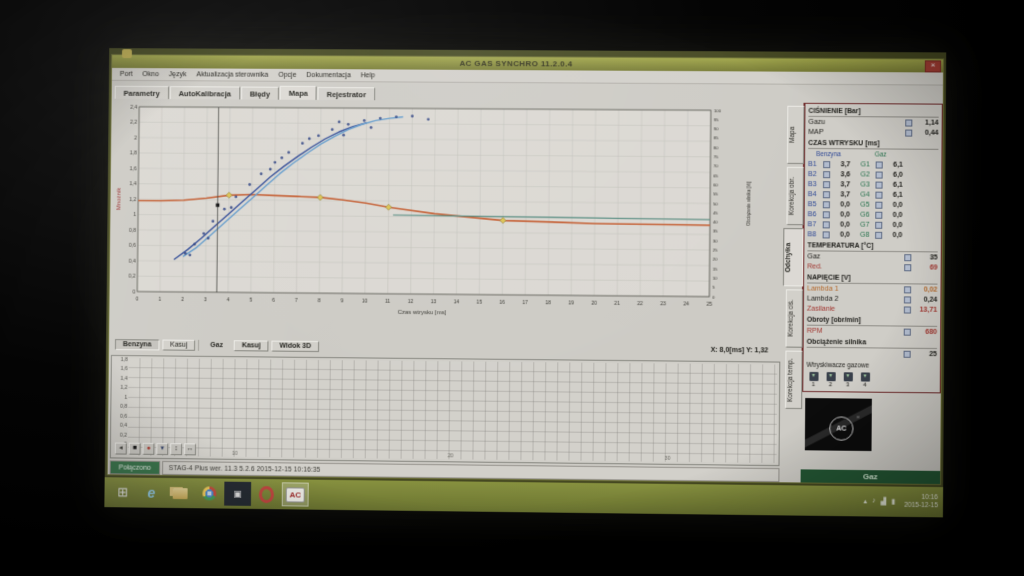 The width and height of the screenshot is (1024, 576). What do you see at coordinates (132, 200) in the screenshot?
I see `svg-text: 1,2` at bounding box center [132, 200].